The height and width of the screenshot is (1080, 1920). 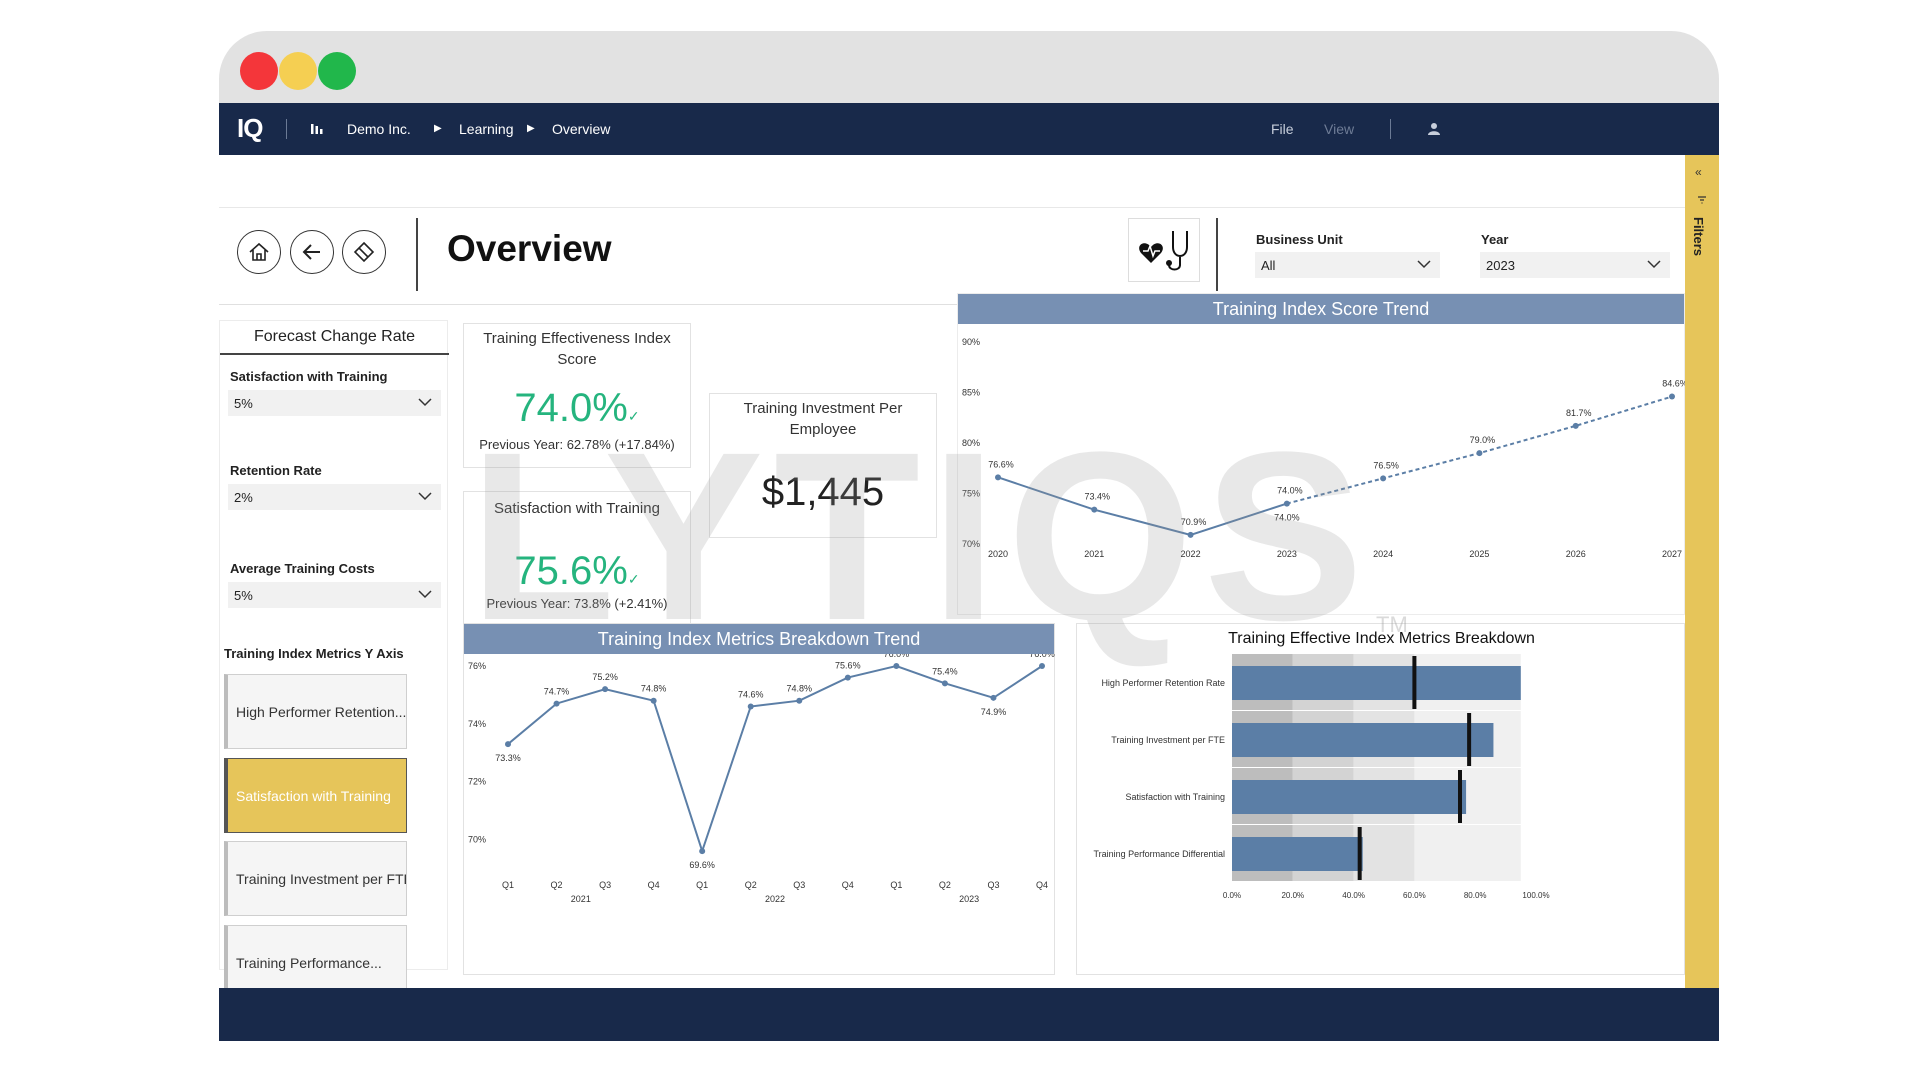 I want to click on category-label: Satisfaction with Training, so click(x=1175, y=797).